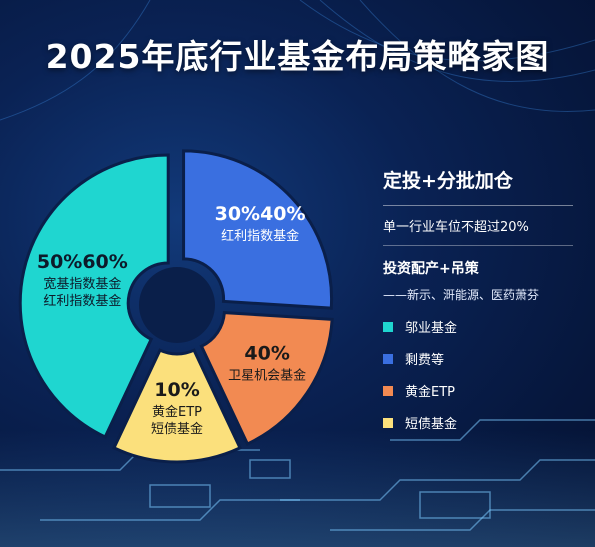  What do you see at coordinates (425, 360) in the screenshot?
I see `legend-label: 剩费等` at bounding box center [425, 360].